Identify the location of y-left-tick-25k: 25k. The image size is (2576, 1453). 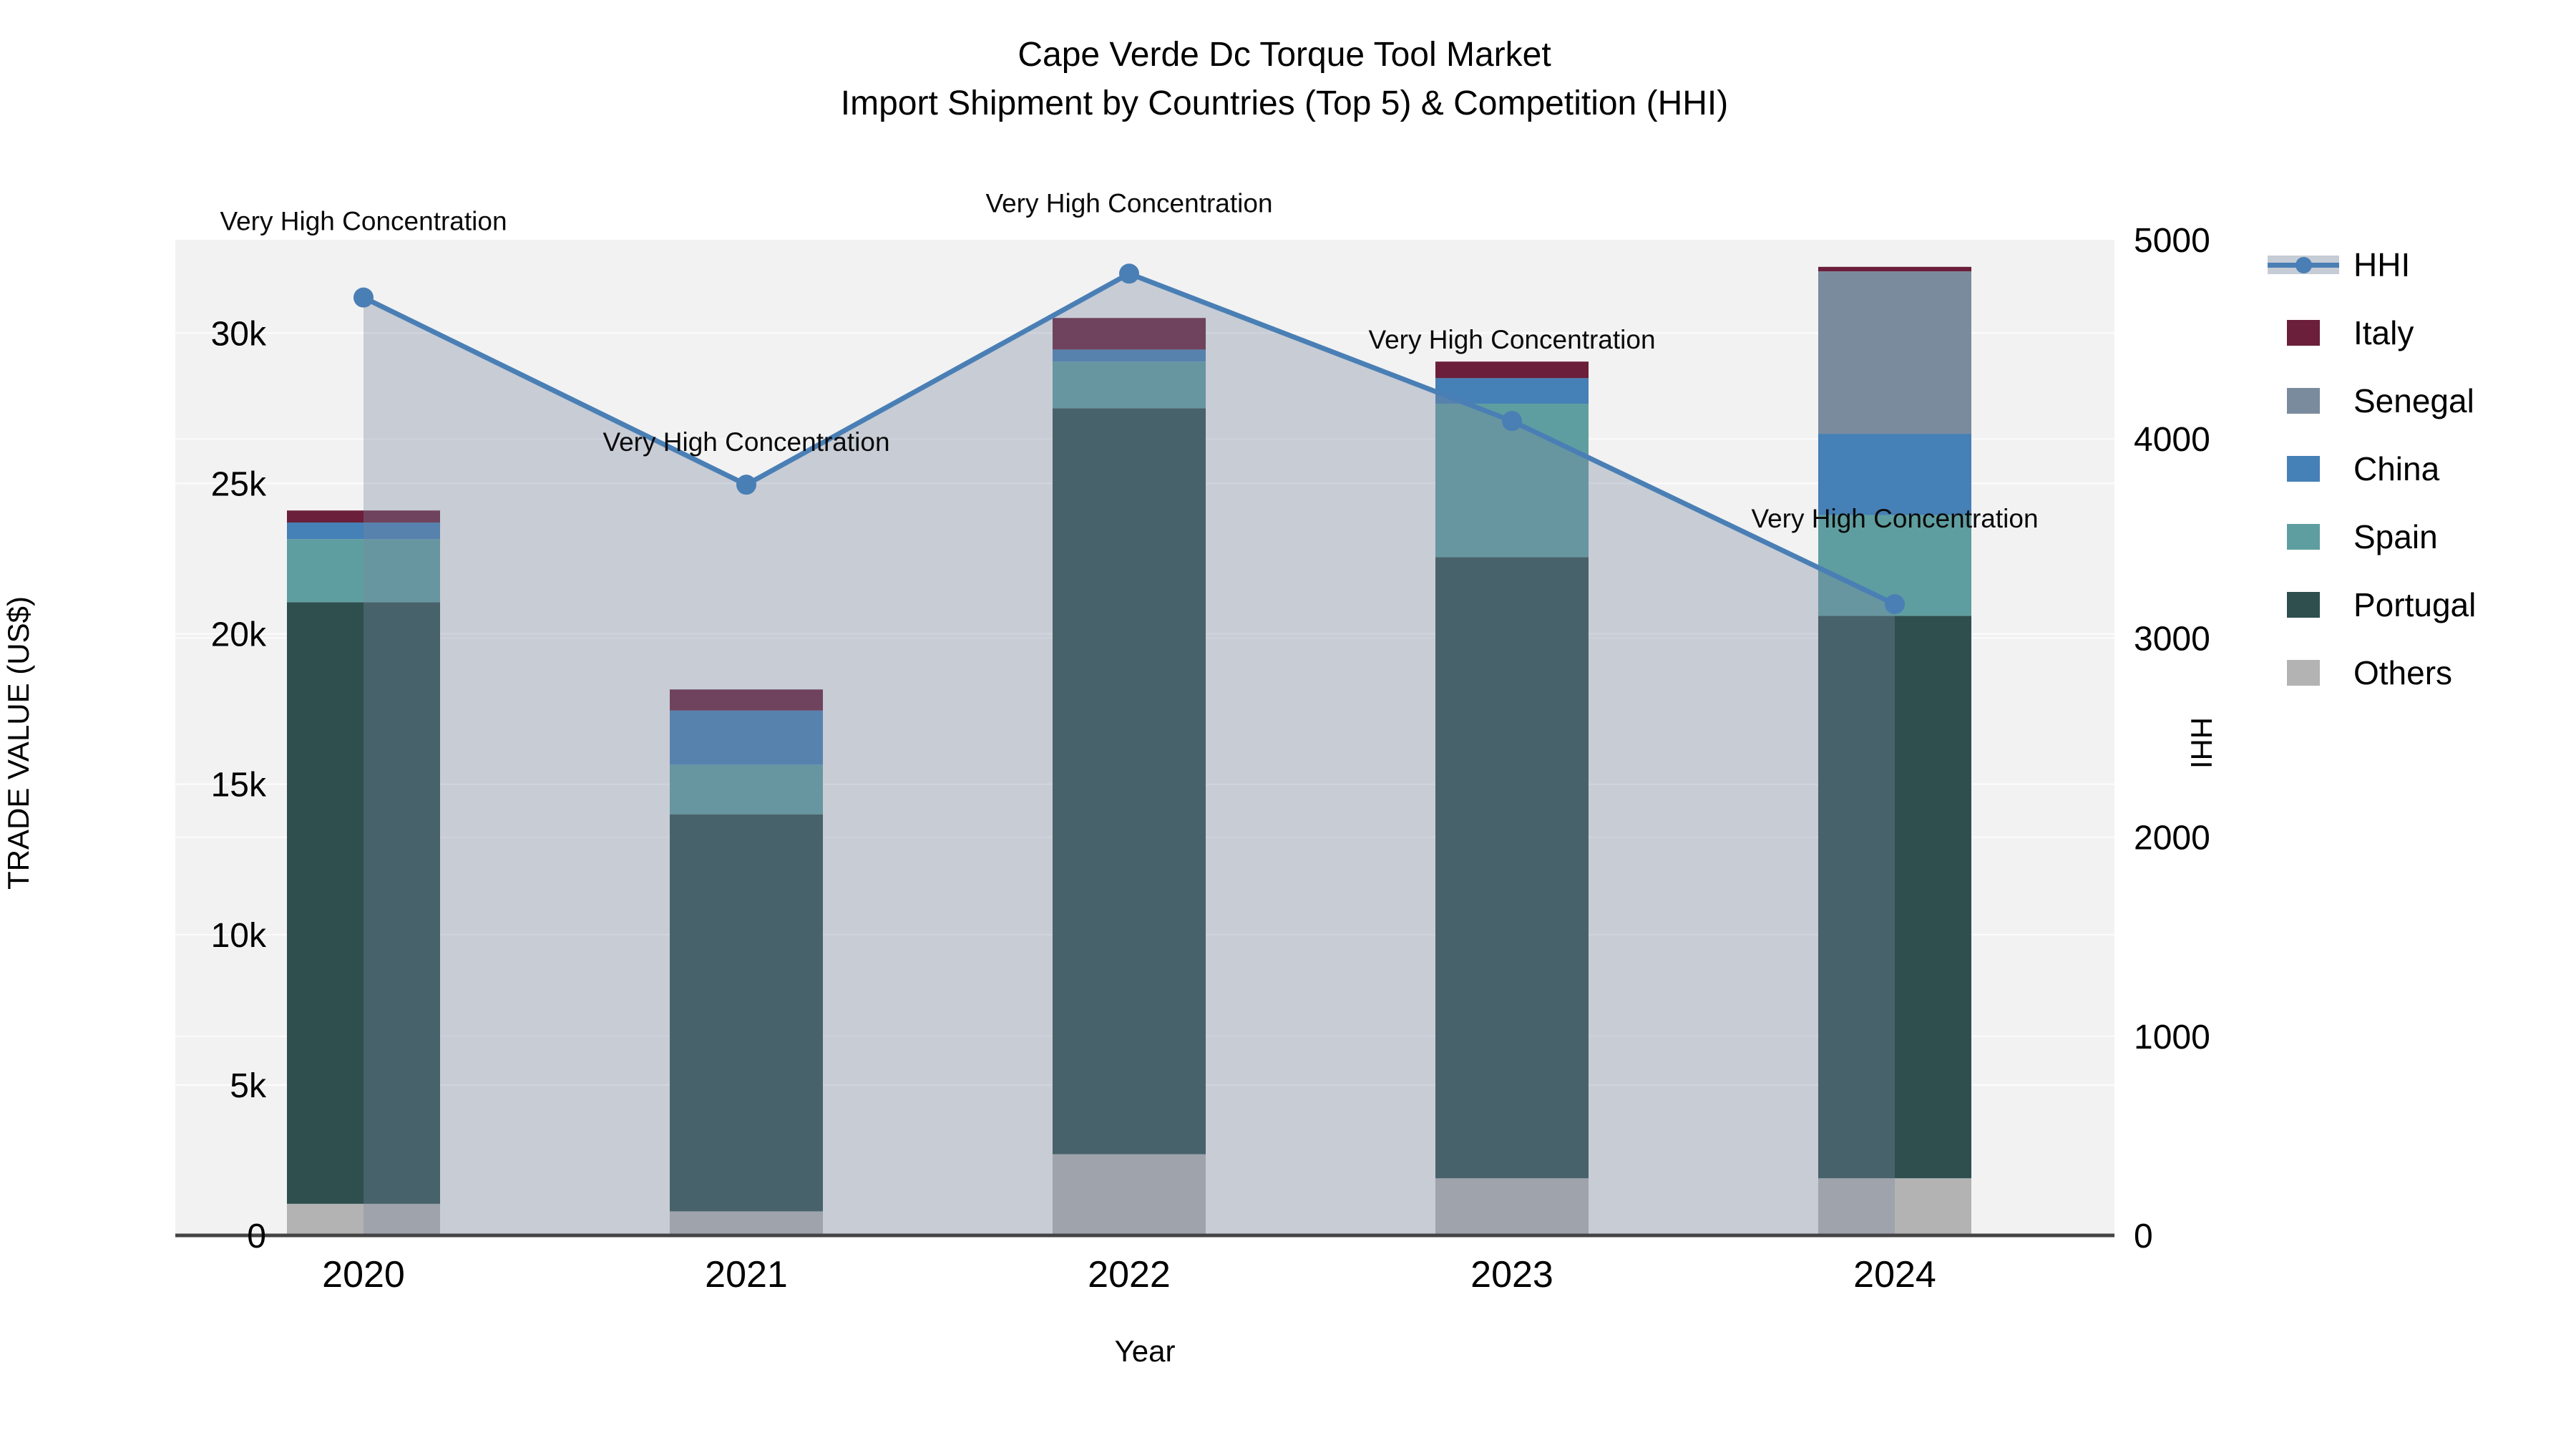
(239, 484).